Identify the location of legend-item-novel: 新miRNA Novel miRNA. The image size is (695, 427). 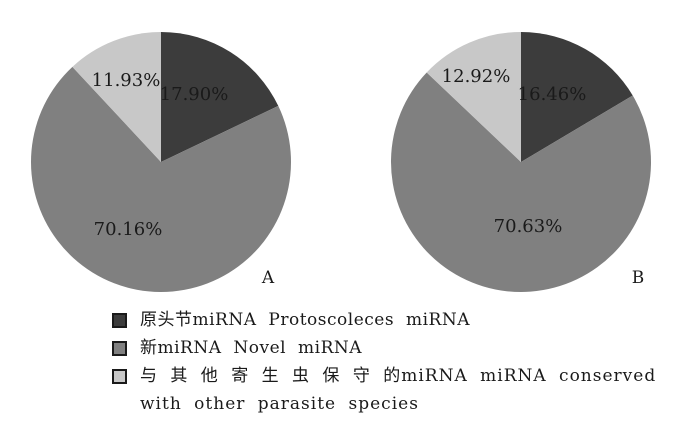
(392, 348).